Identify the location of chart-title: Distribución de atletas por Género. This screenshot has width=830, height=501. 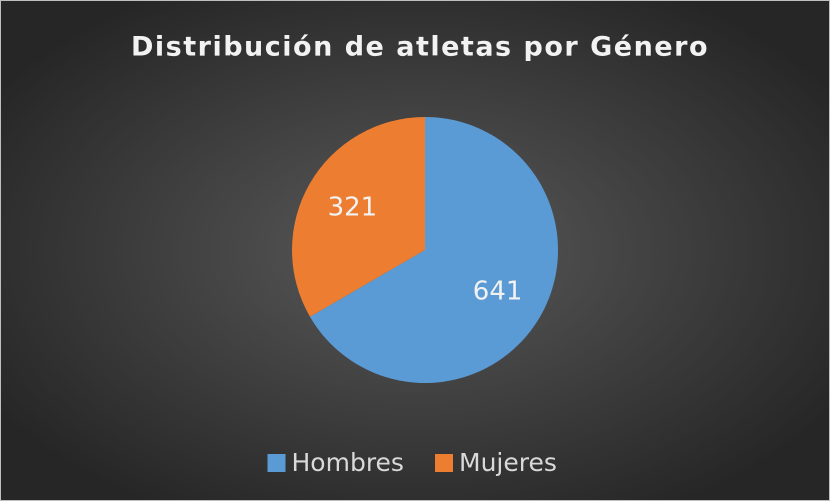
(420, 47).